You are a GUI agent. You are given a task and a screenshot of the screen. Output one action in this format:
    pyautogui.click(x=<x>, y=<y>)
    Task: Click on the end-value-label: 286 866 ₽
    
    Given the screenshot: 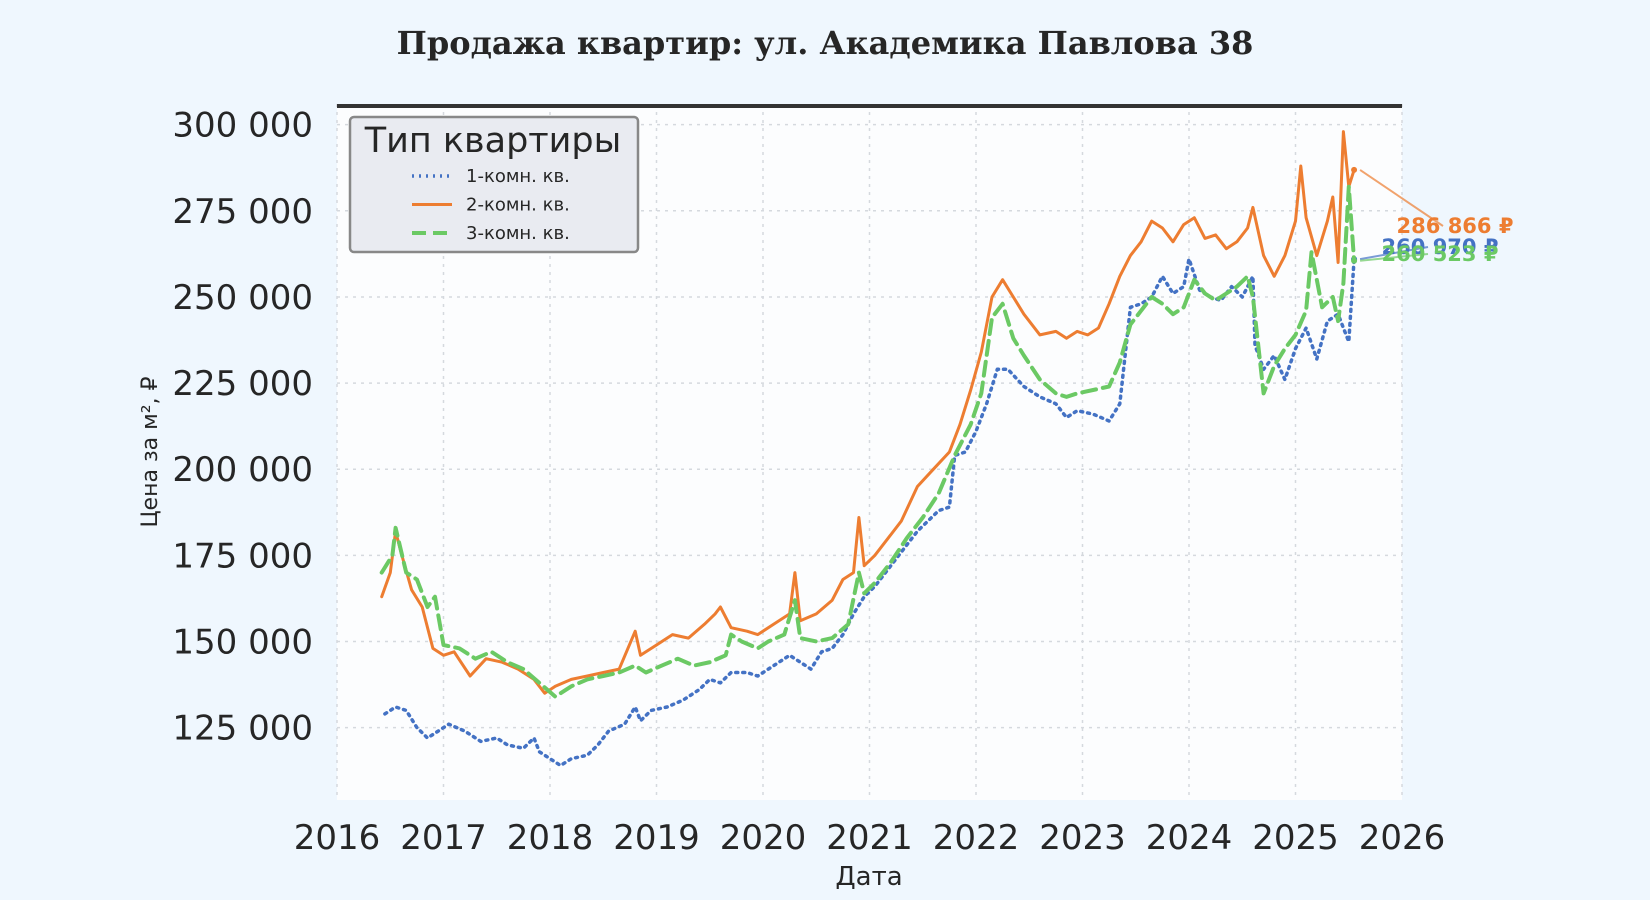 What is the action you would take?
    pyautogui.click(x=1455, y=226)
    